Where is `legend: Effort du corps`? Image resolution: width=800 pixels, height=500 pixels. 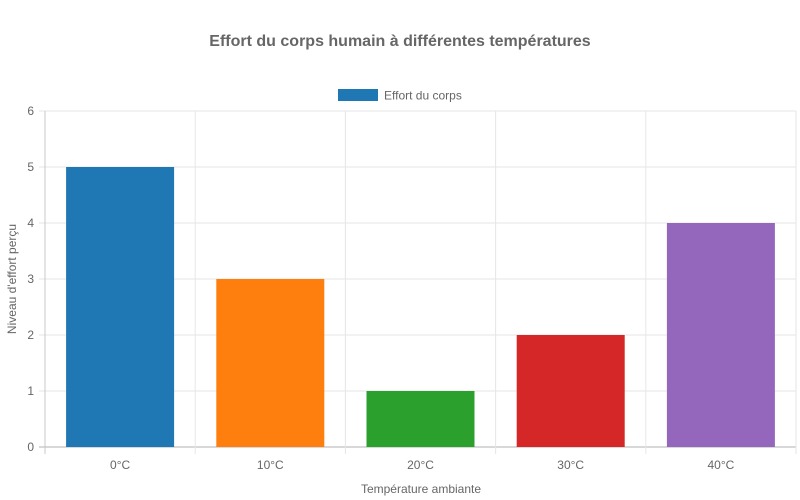
legend: Effort du corps is located at coordinates (400, 96).